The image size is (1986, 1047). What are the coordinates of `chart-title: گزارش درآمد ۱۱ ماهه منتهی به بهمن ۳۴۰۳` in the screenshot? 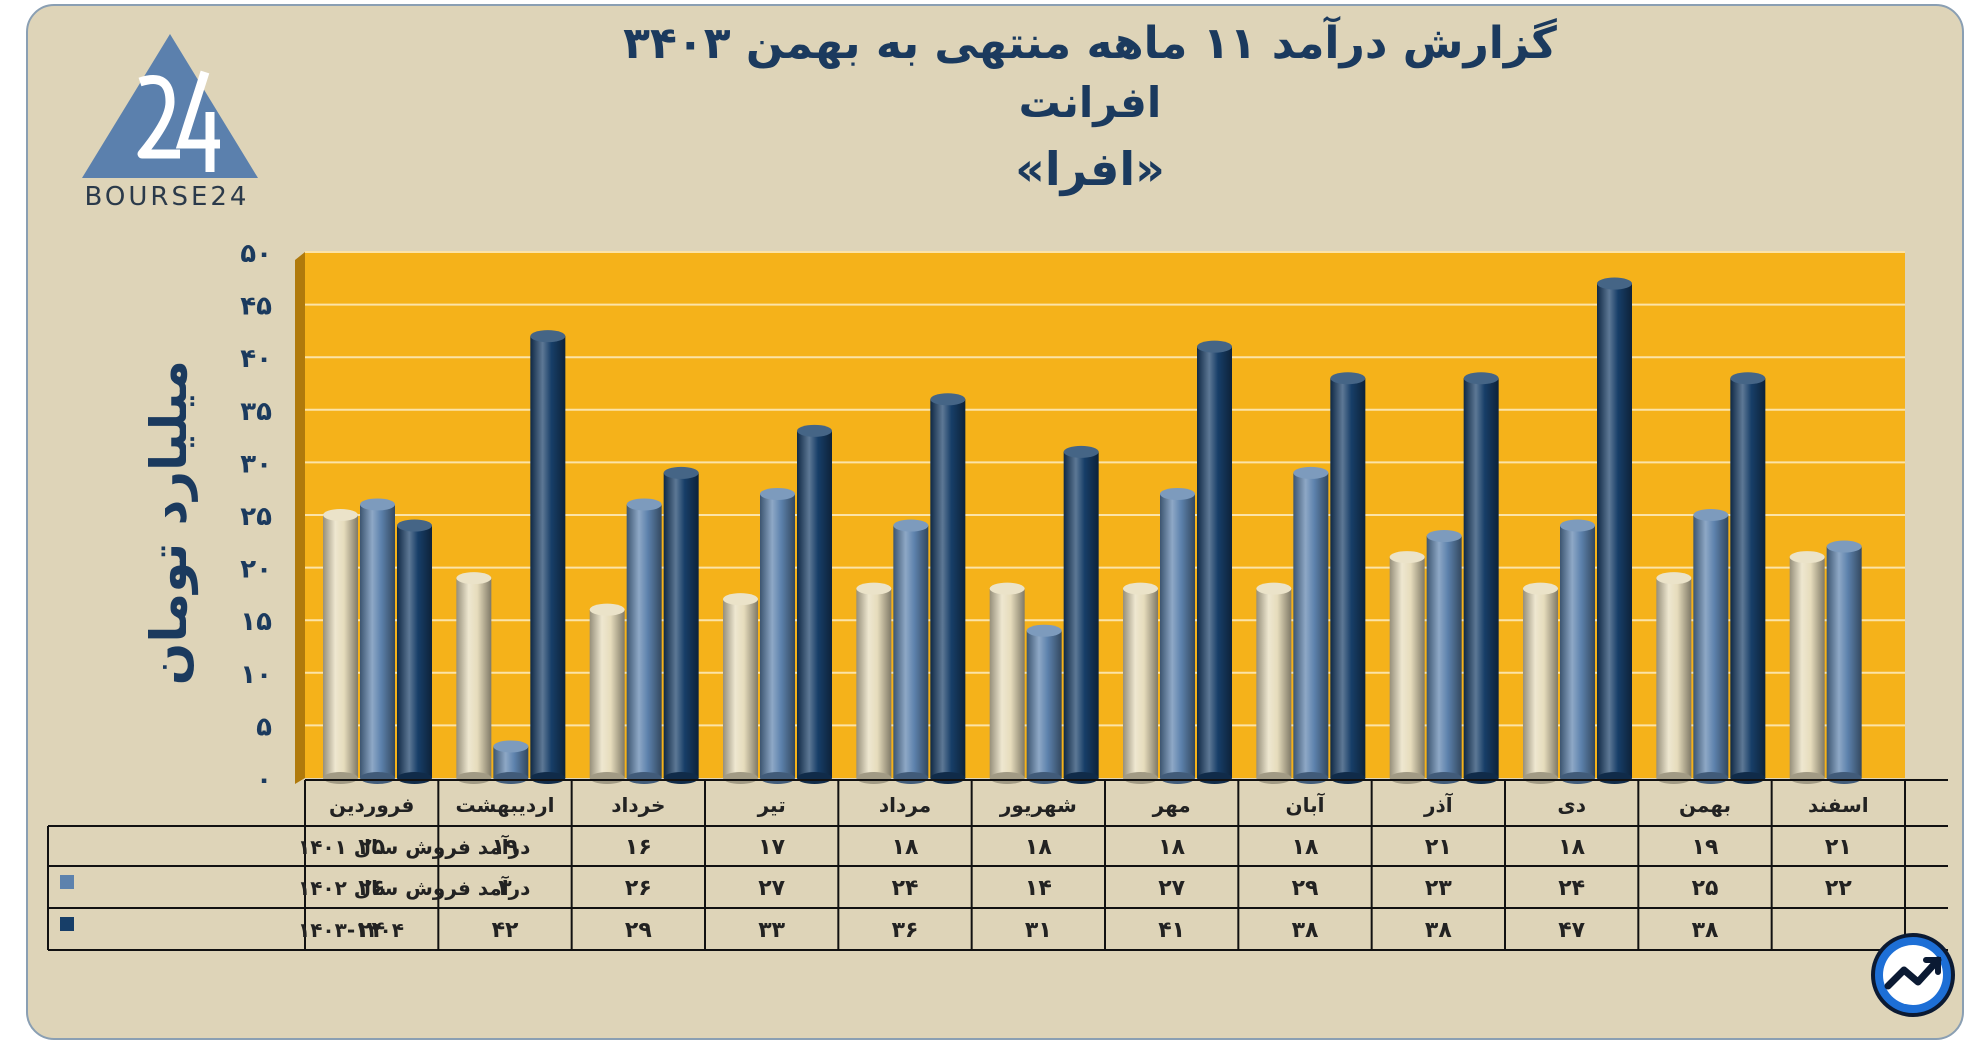 It's located at (1090, 43).